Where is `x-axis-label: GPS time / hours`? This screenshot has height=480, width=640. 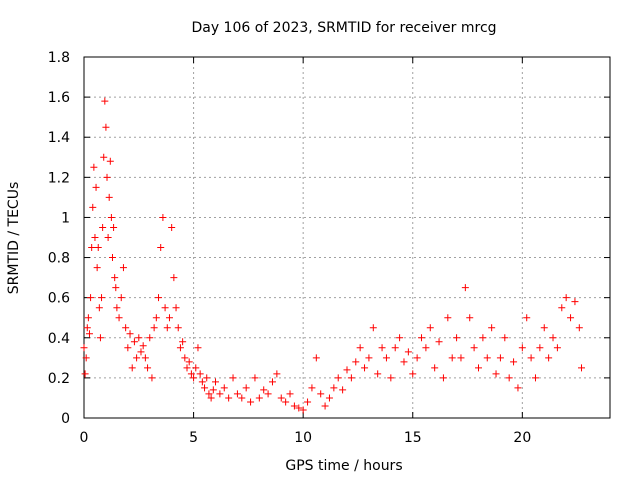
x-axis-label: GPS time / hours is located at coordinates (343, 466).